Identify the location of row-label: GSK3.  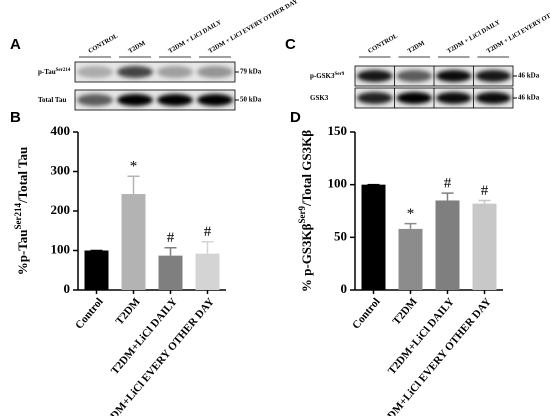
(319, 98).